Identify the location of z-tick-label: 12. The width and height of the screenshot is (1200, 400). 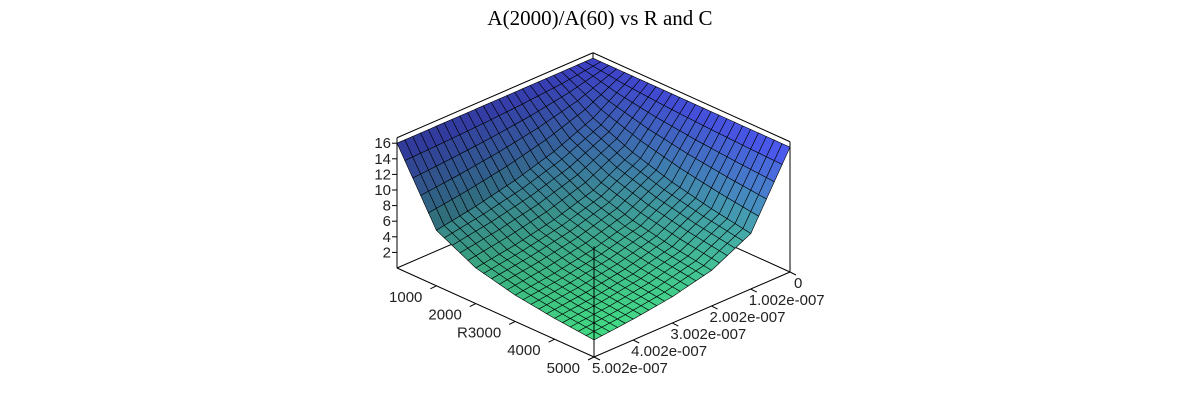
(382, 174).